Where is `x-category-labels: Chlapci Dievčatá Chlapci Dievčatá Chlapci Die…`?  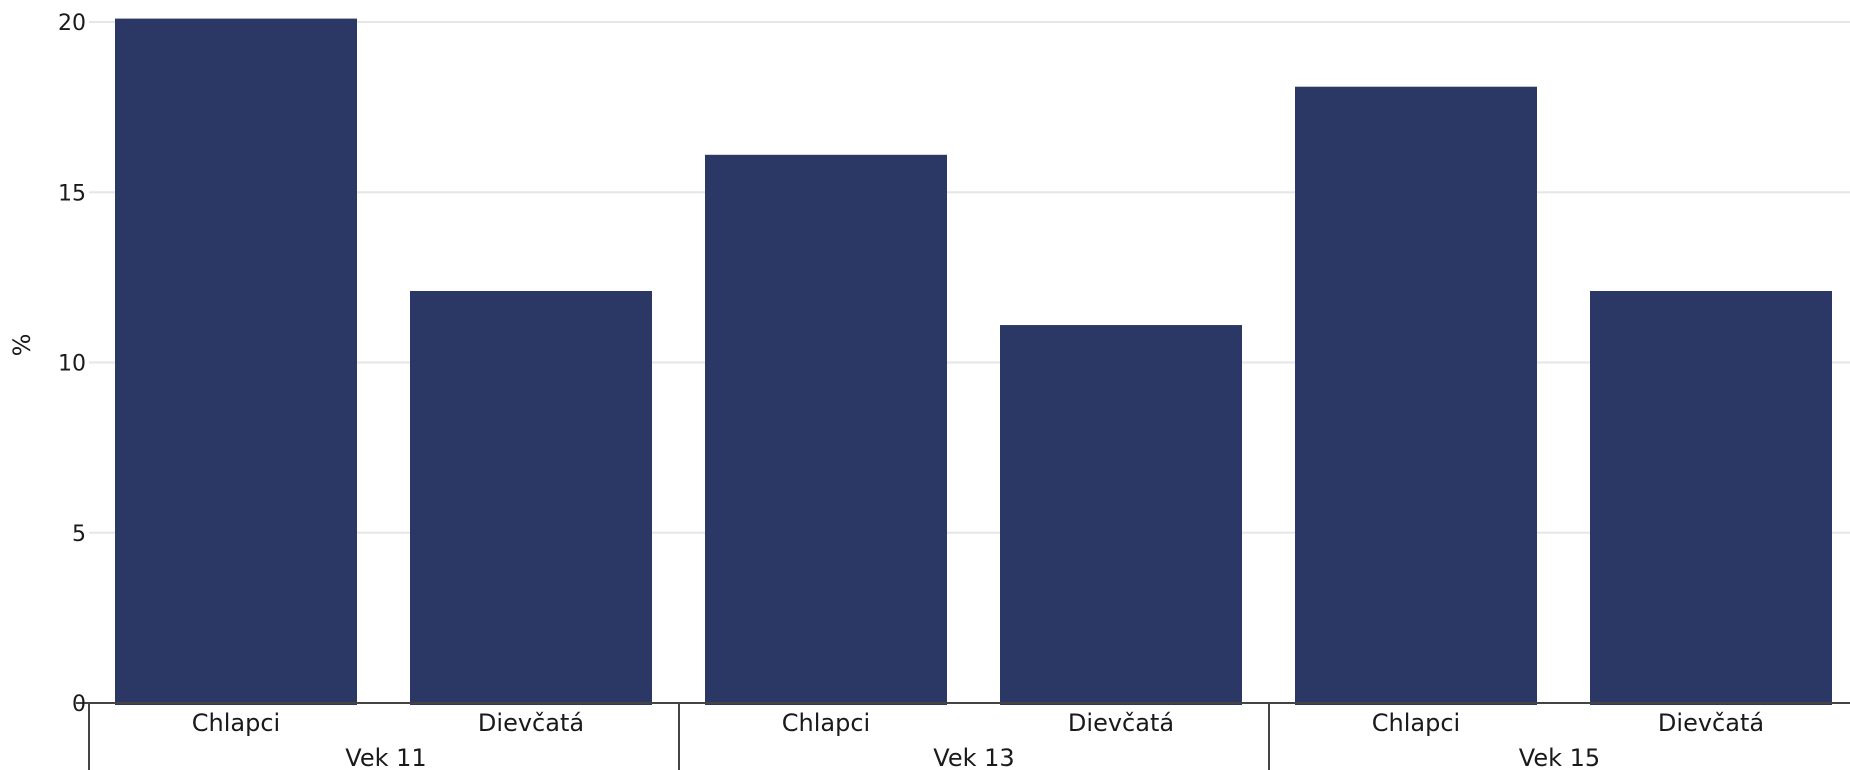
x-category-labels: Chlapci Dievčatá Chlapci Dievčatá Chlapci Die… is located at coordinates (978, 723).